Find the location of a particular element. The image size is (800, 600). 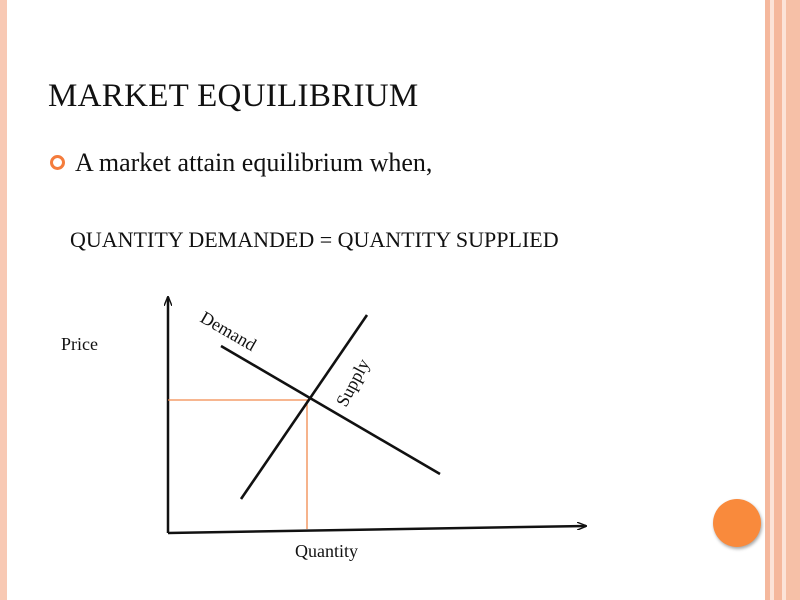

bullet-text: A market attain equilibrium when, is located at coordinates (254, 162).